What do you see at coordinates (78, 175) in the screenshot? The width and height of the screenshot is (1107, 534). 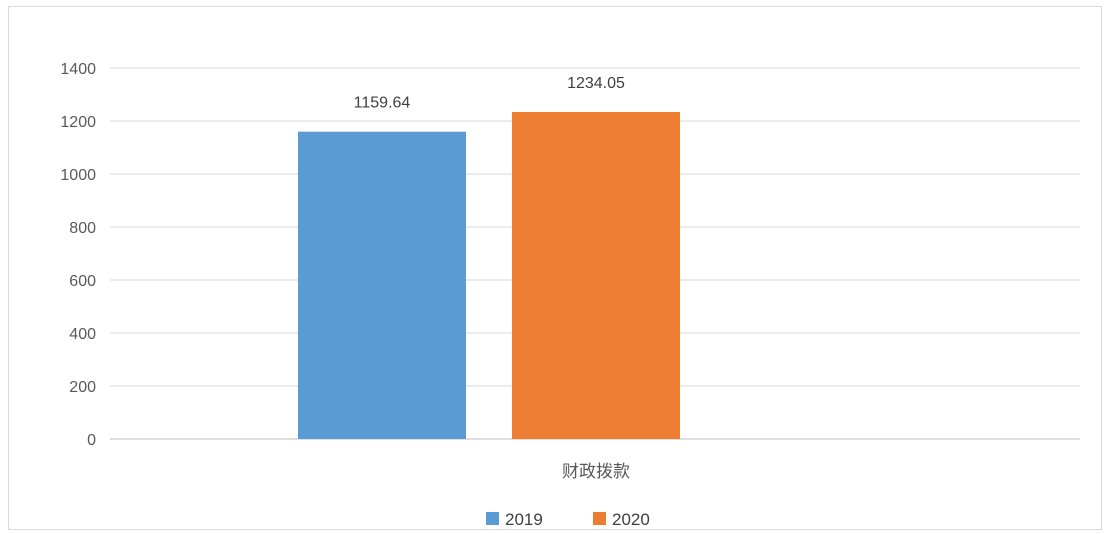 I see `y-tick-label: 1000` at bounding box center [78, 175].